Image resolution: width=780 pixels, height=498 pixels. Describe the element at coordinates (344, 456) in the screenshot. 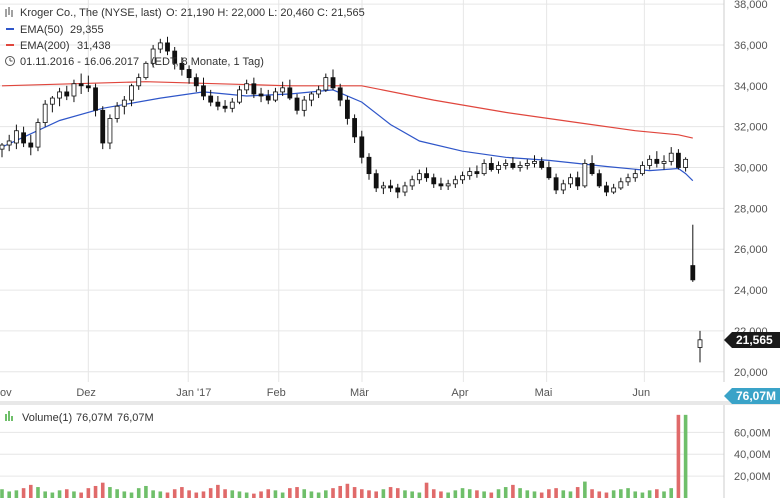

I see `volume-series` at that location.